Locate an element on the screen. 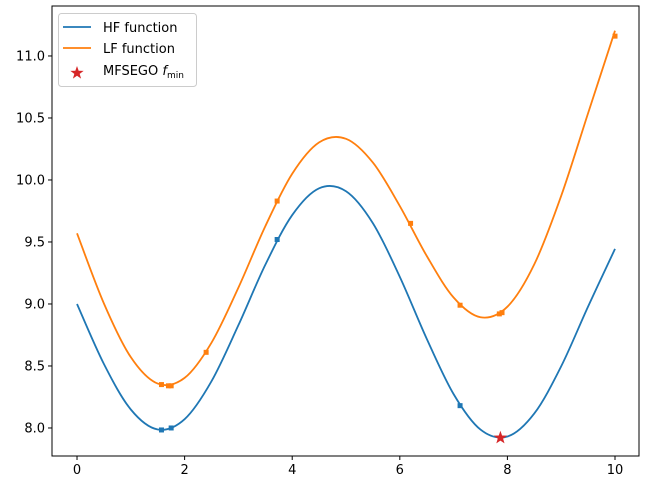 The width and height of the screenshot is (651, 491). legend-lf-label: LF function is located at coordinates (139, 49).